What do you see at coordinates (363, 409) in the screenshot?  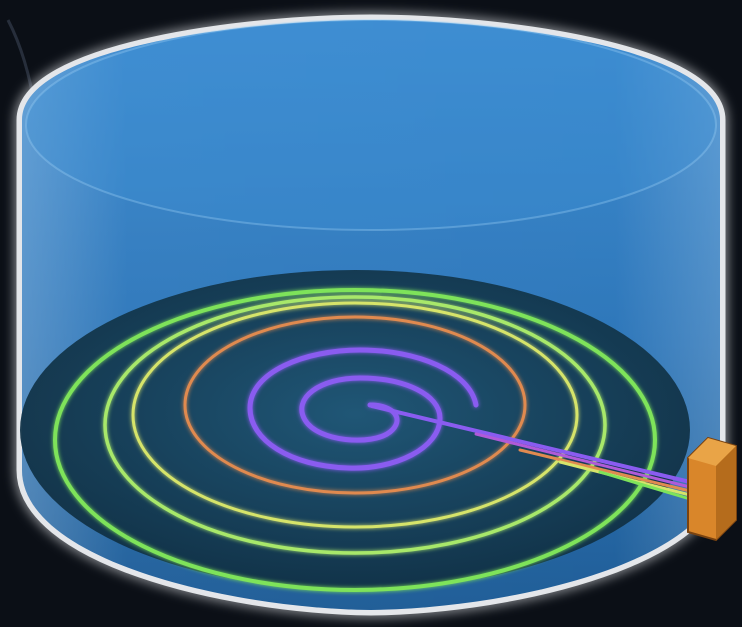 I see `purple-spiral-waveguide` at bounding box center [363, 409].